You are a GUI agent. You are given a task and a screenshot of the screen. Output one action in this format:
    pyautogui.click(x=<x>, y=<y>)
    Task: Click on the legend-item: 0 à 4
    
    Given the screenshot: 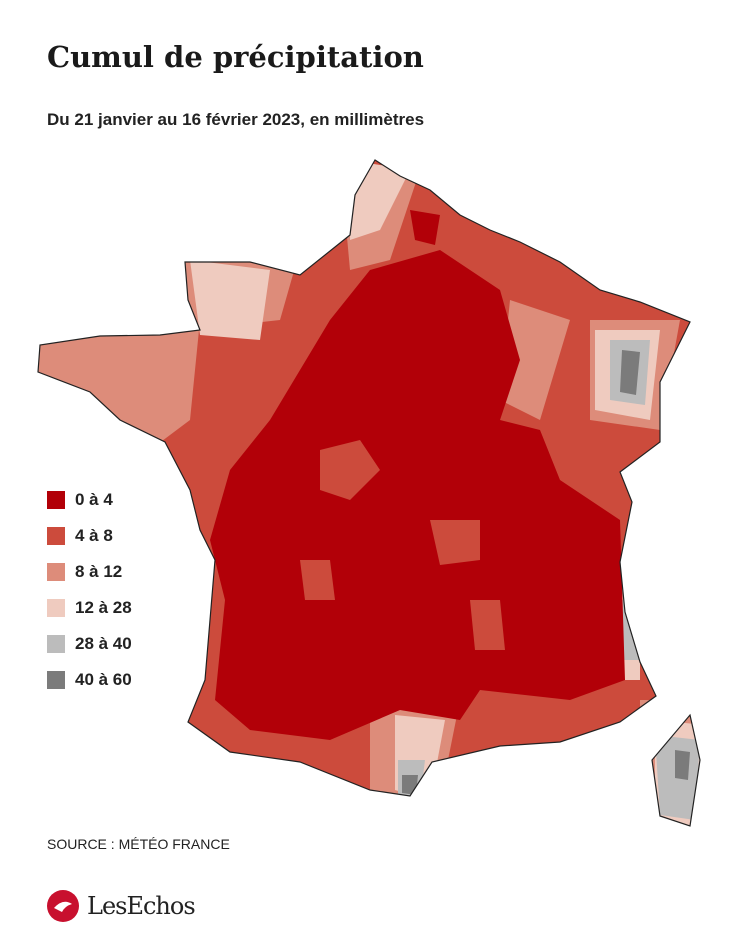 What is the action you would take?
    pyautogui.click(x=89, y=500)
    